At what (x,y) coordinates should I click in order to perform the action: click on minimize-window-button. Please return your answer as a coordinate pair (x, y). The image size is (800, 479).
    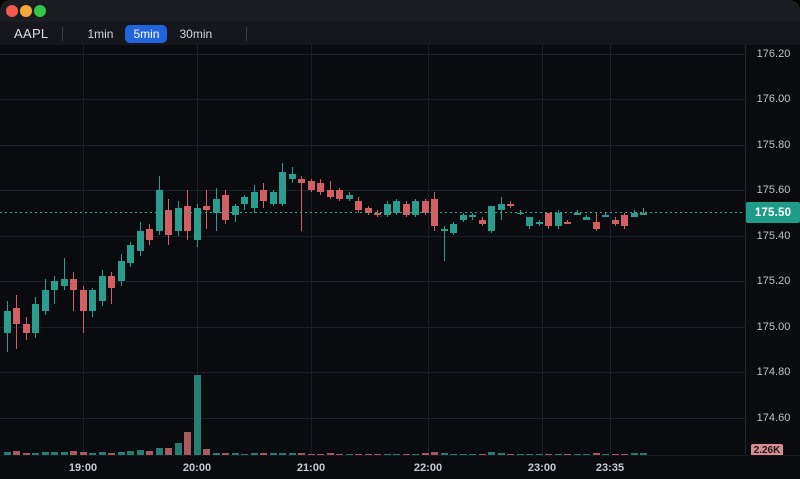
    Looking at the image, I should click on (26, 11).